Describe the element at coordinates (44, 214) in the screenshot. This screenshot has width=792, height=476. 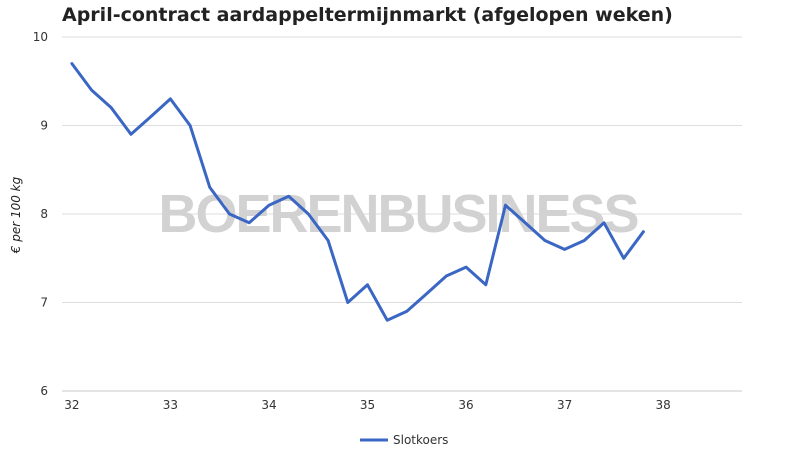
I see `y-tick-label: 8` at that location.